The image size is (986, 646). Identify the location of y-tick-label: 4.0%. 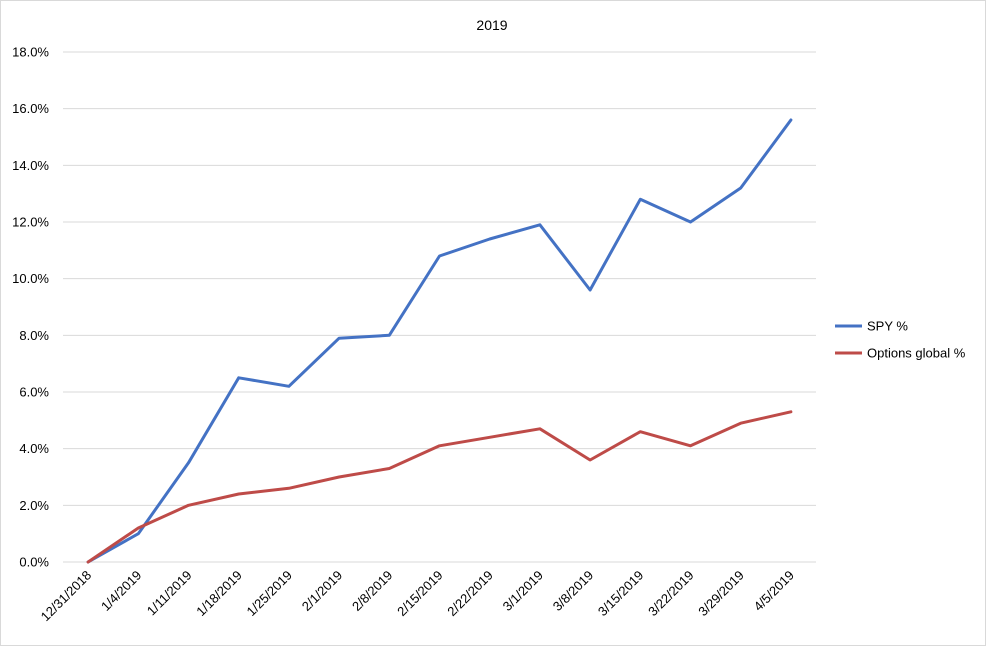
(34, 448).